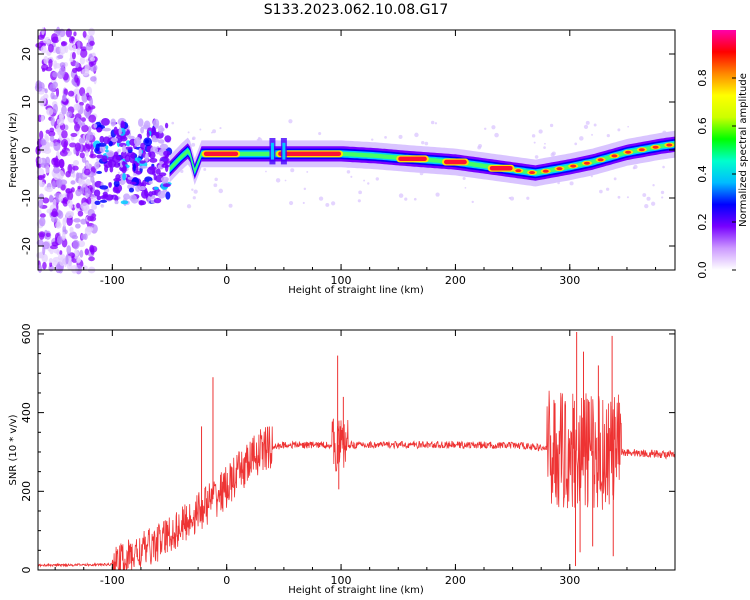  What do you see at coordinates (341, 280) in the screenshot?
I see `spectrogram-x-tick-label: 100` at bounding box center [341, 280].